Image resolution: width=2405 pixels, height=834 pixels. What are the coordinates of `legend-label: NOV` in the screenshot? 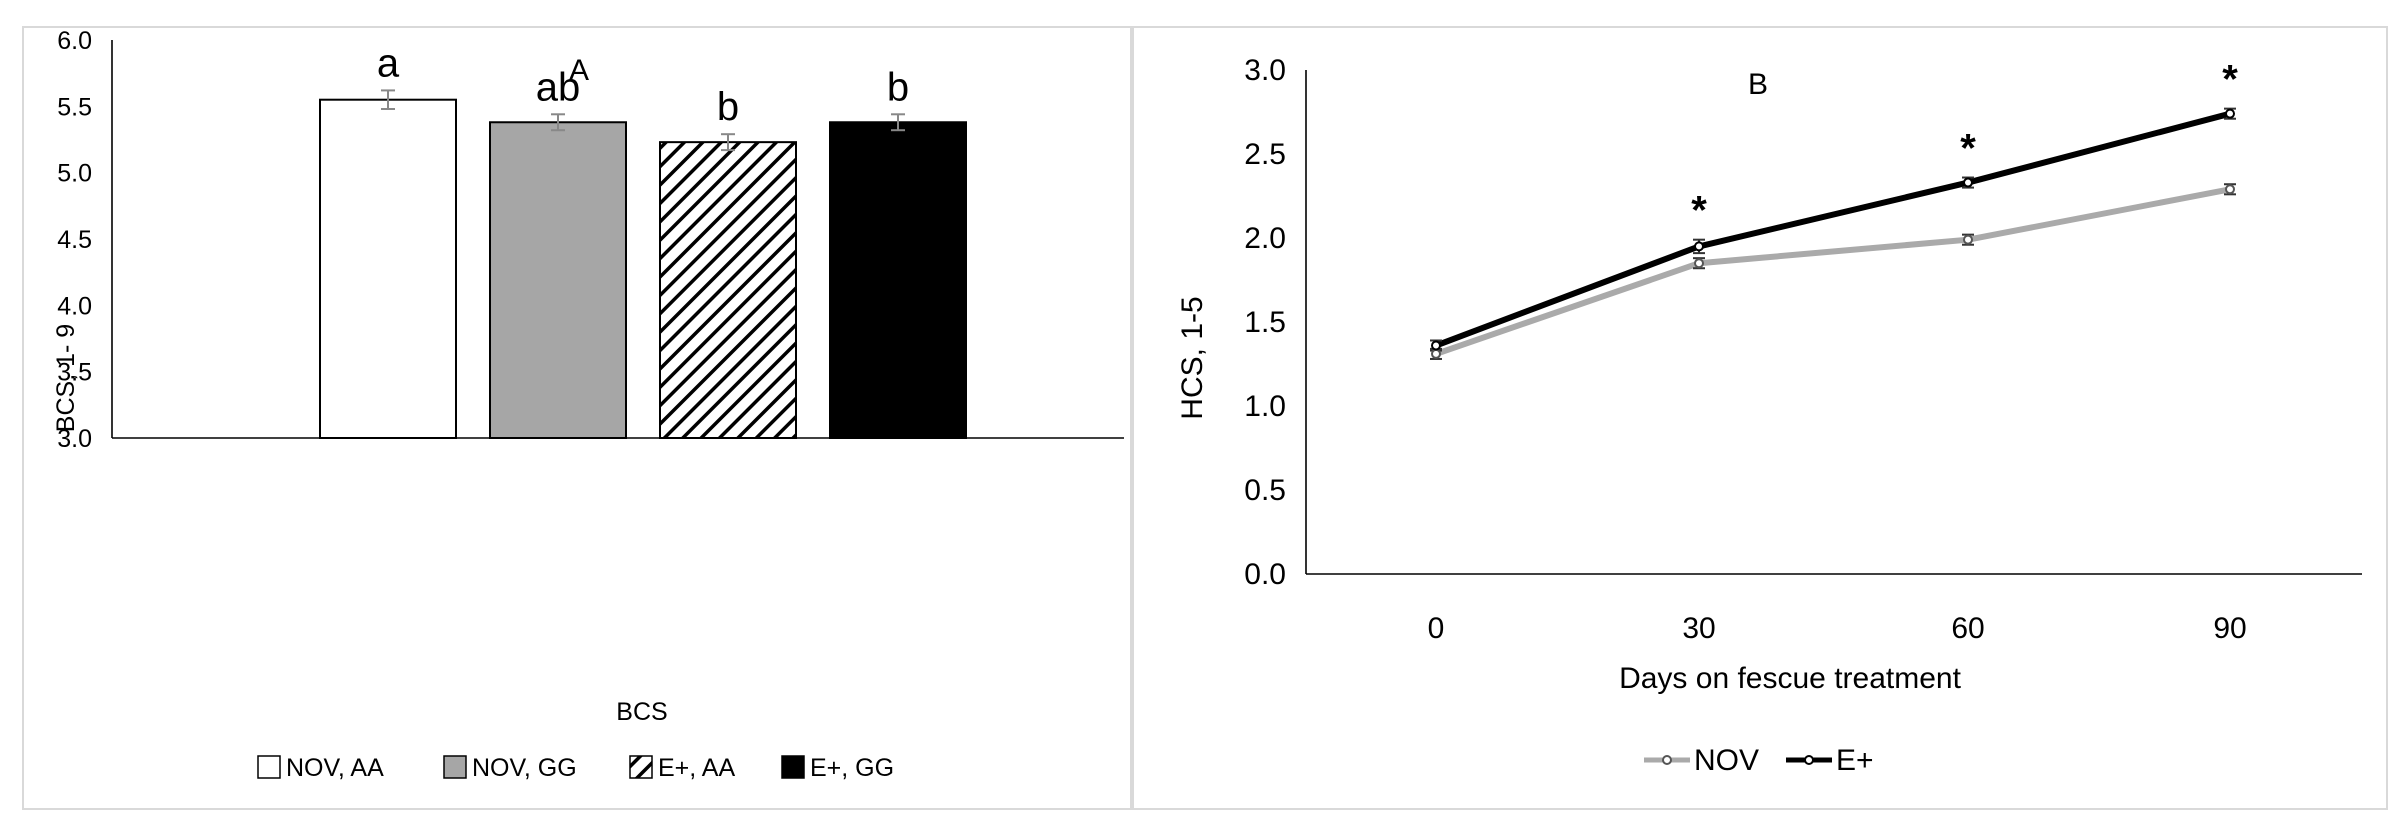 It's located at (1726, 760).